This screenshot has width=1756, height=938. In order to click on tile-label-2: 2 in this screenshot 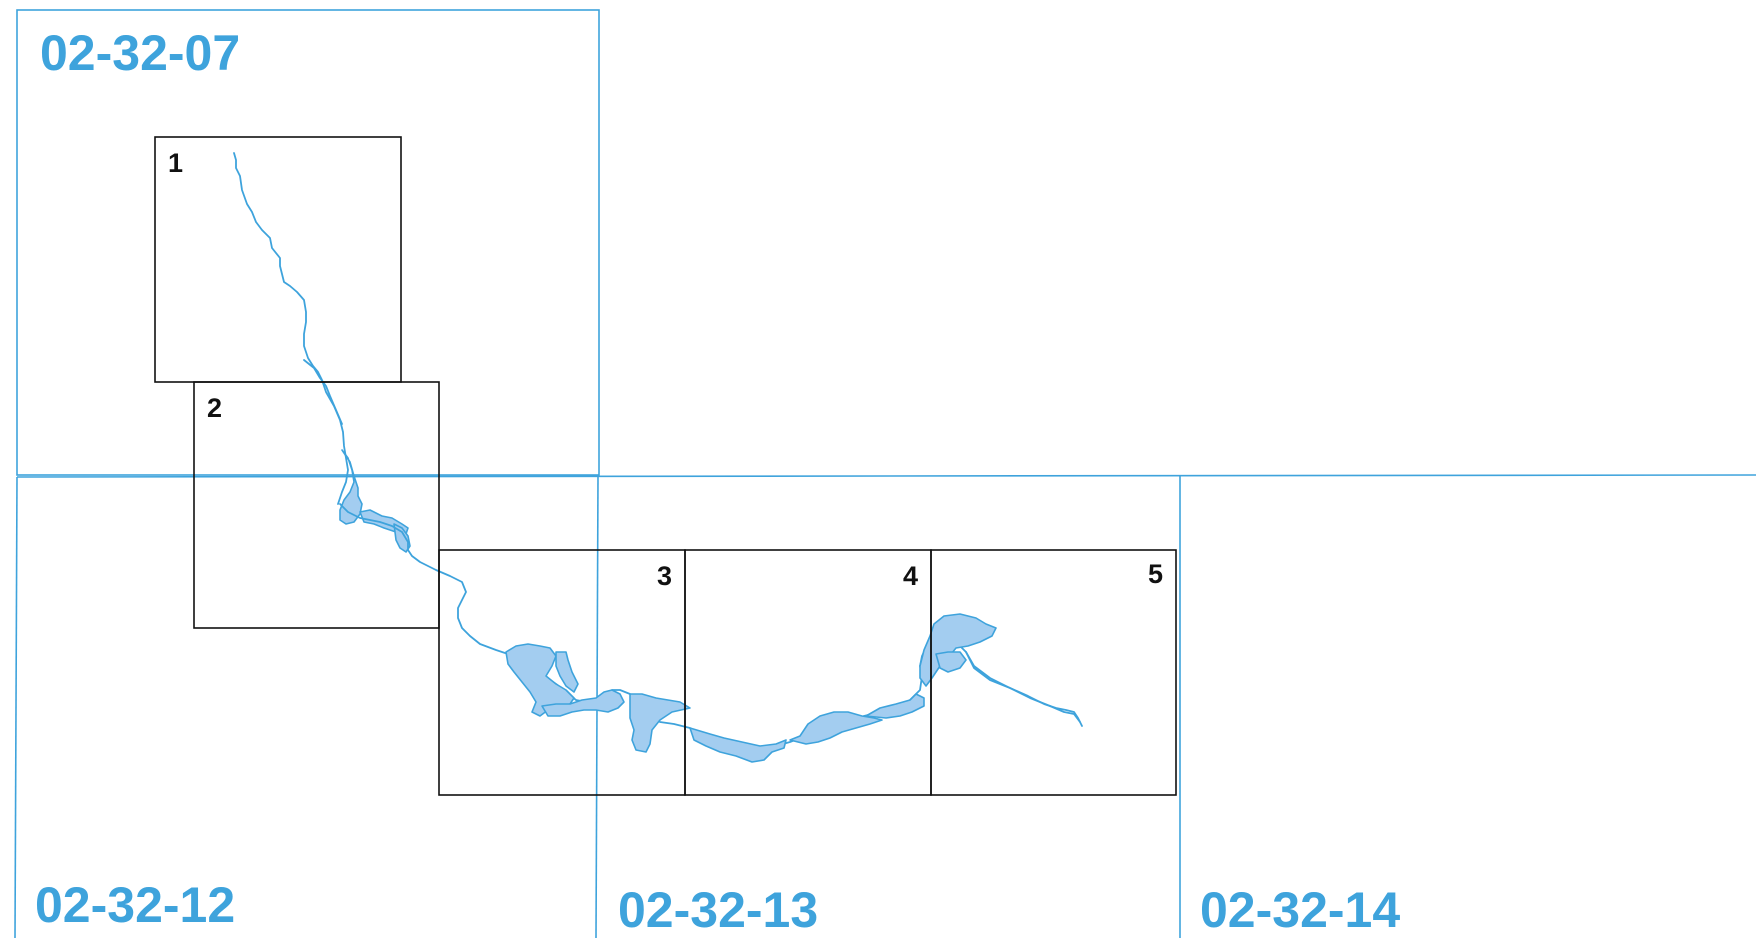, I will do `click(214, 408)`.